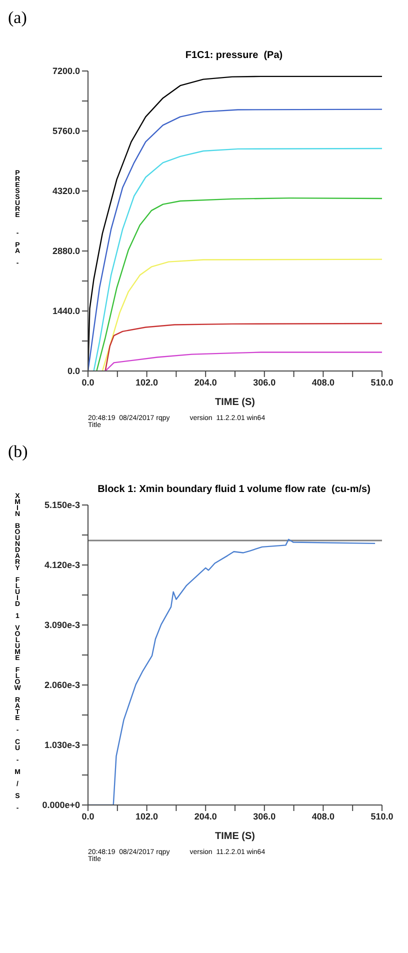  What do you see at coordinates (234, 489) in the screenshot?
I see `chart-title: Block 1: Xmin boundary fluid 1 volume flow rate (cu-m/s)` at bounding box center [234, 489].